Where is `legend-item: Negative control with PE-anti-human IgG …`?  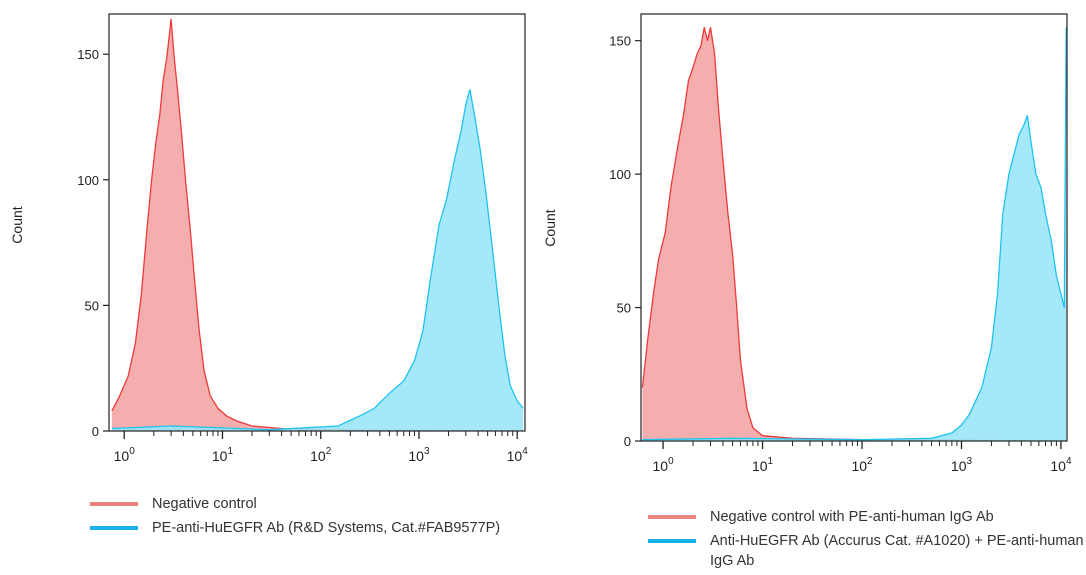
legend-item: Negative control with PE-anti-human IgG … is located at coordinates (867, 517).